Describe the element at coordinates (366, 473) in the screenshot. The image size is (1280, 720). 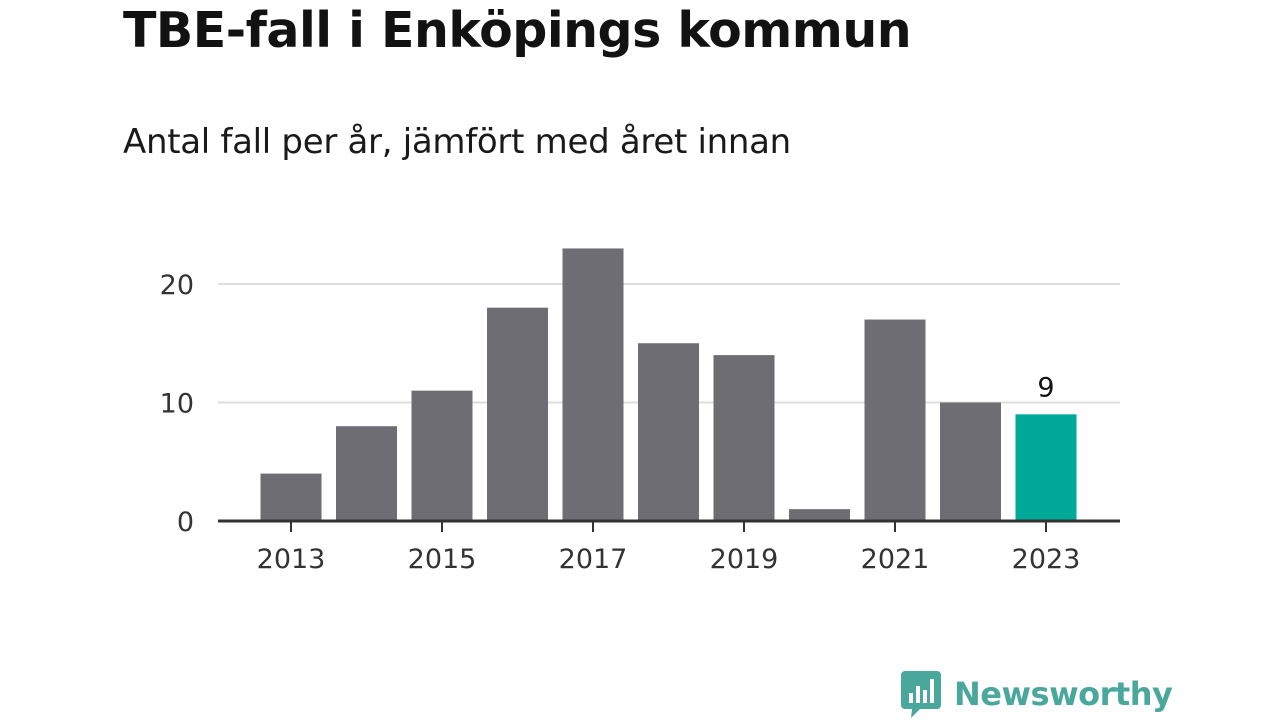
I see `bar-2014` at that location.